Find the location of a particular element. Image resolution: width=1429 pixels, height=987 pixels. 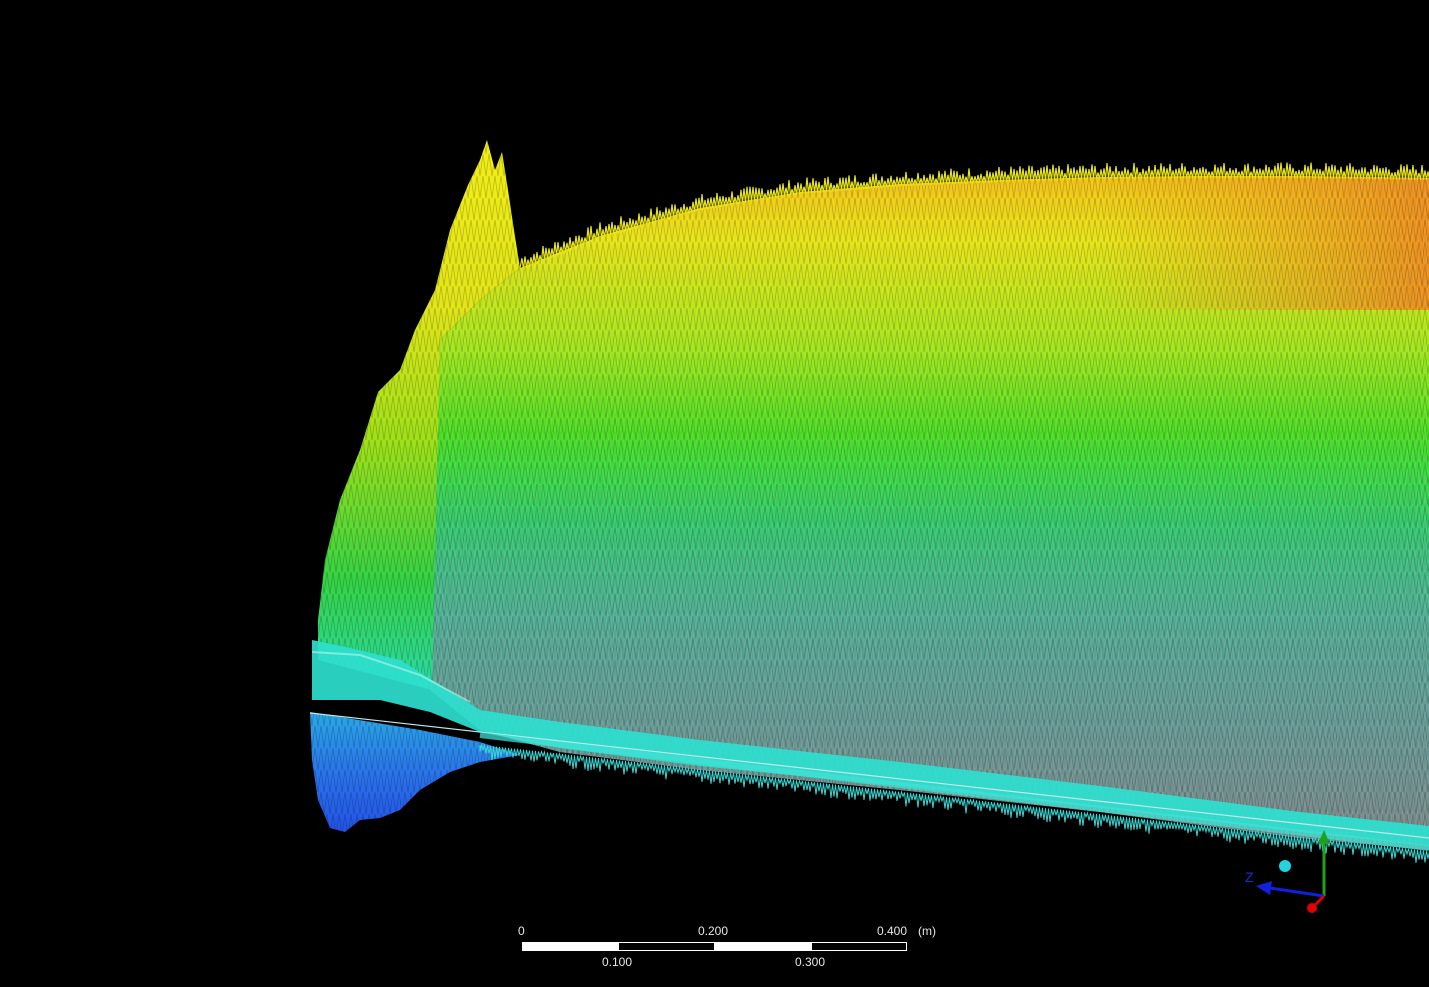

z-axis-label: Z is located at coordinates (1249, 877).